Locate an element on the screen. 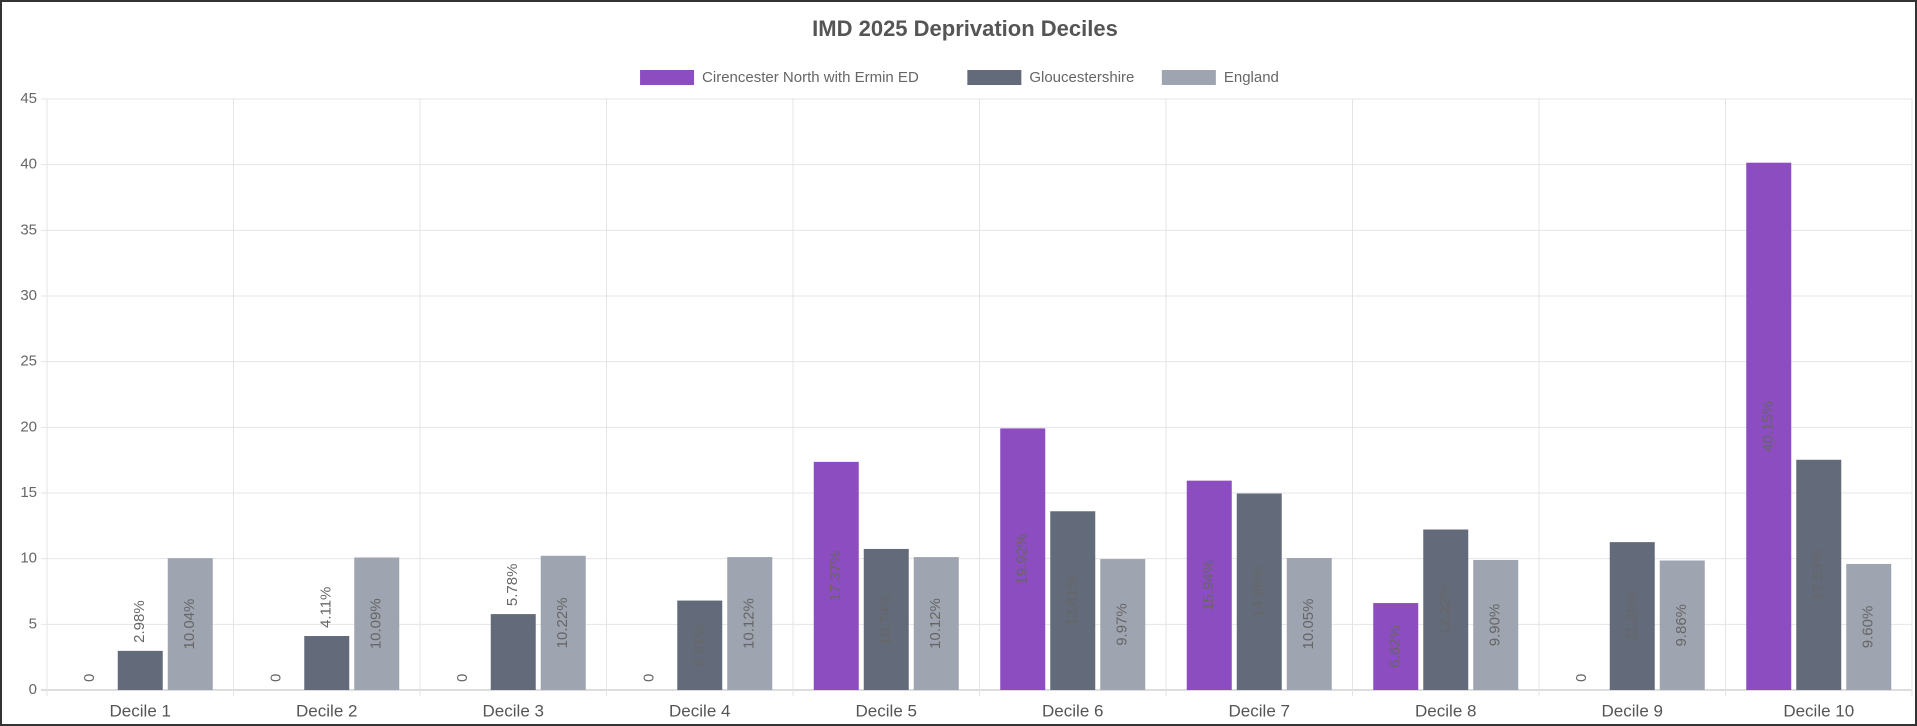  data-label: 5.78% is located at coordinates (512, 585).